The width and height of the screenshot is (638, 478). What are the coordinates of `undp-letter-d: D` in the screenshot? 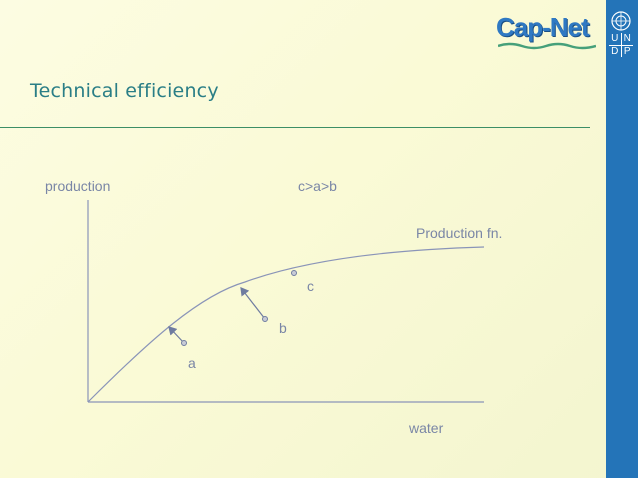 It's located at (615, 51).